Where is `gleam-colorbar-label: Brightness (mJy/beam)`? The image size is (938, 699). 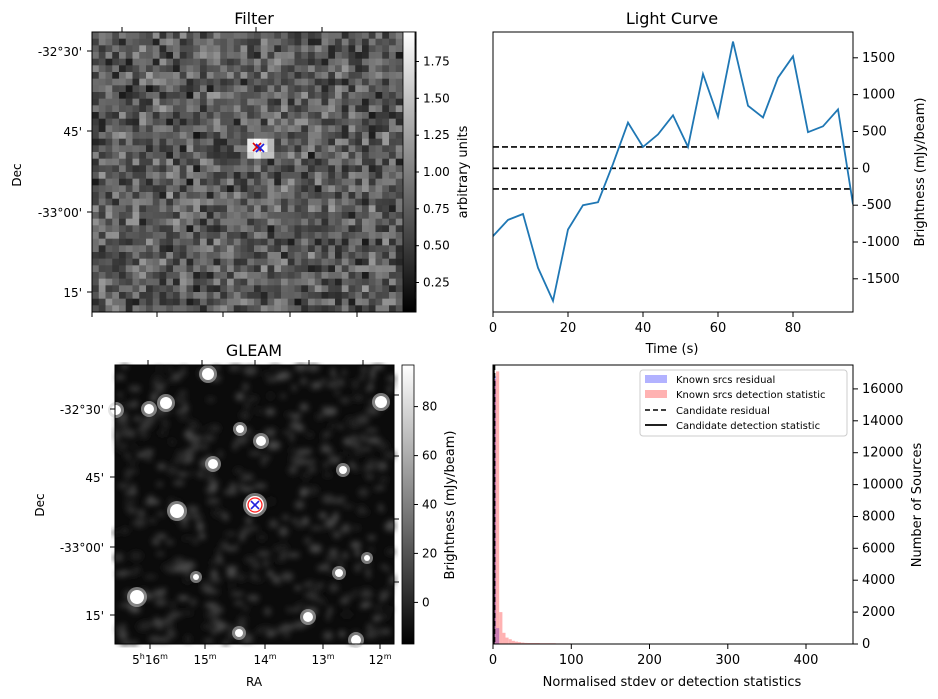
gleam-colorbar-label: Brightness (mJy/beam) is located at coordinates (450, 505).